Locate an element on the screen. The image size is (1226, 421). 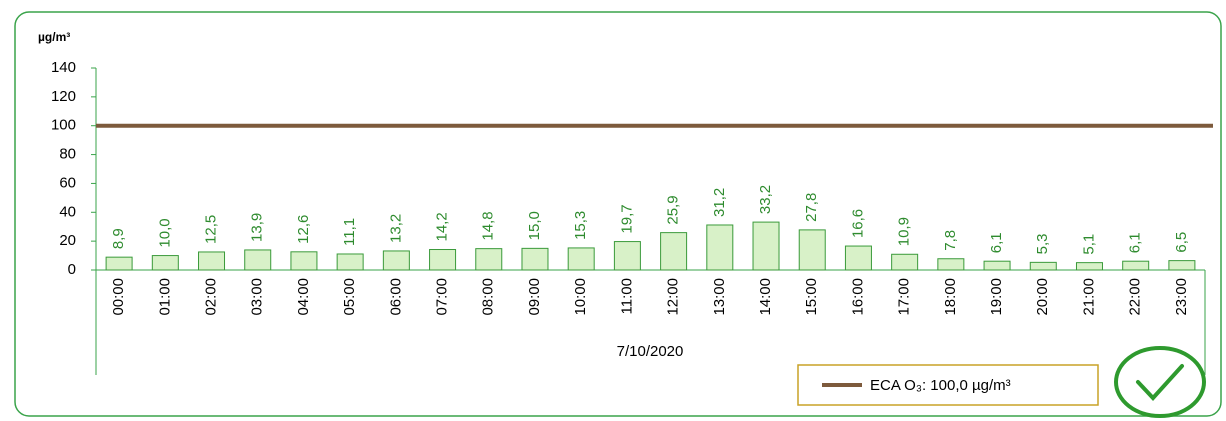
value-label: 14,8 is located at coordinates (488, 225).